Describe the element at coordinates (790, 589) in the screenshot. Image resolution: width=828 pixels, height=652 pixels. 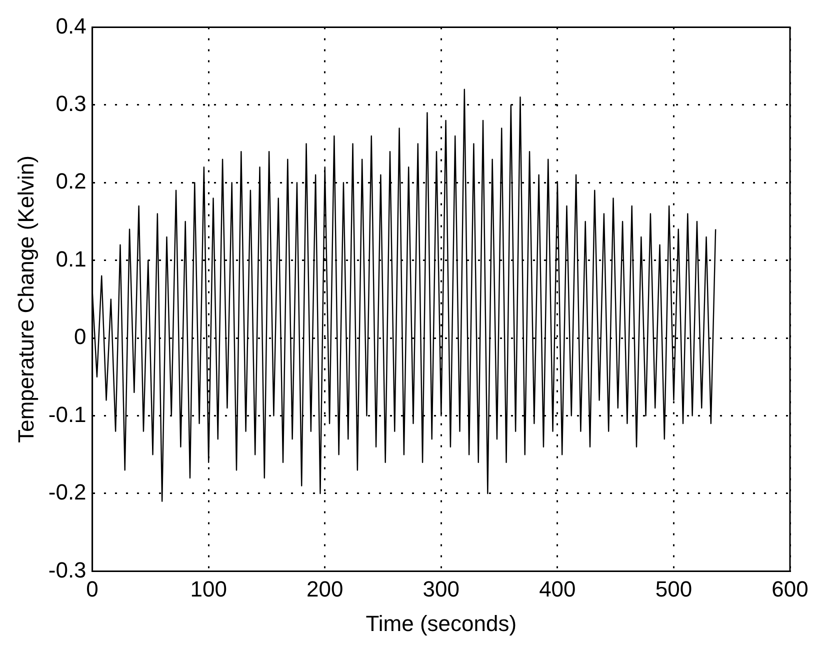
I see `x-tick-label: 600` at that location.